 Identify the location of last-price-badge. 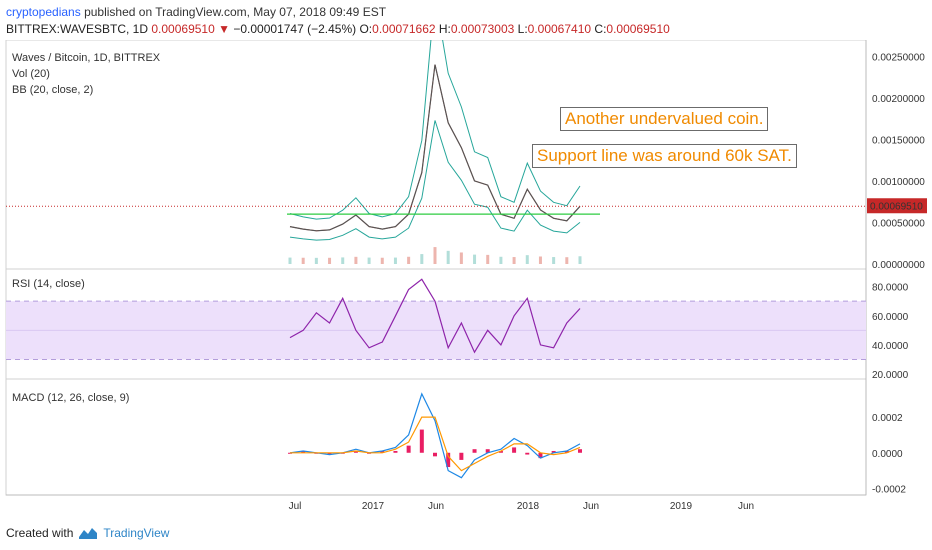
(897, 206).